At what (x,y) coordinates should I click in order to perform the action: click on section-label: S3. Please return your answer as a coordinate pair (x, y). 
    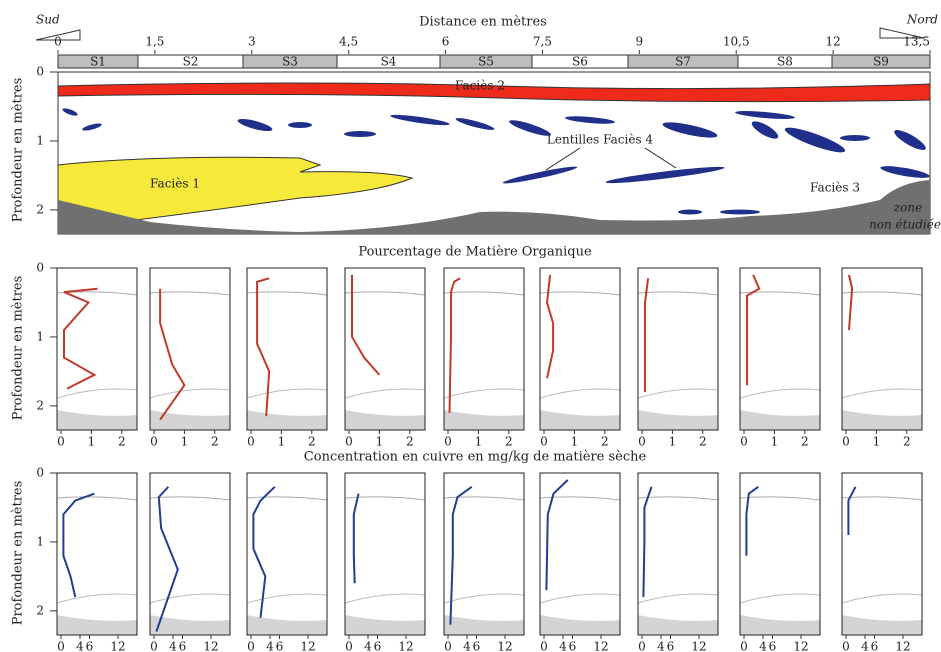
    Looking at the image, I should click on (290, 62).